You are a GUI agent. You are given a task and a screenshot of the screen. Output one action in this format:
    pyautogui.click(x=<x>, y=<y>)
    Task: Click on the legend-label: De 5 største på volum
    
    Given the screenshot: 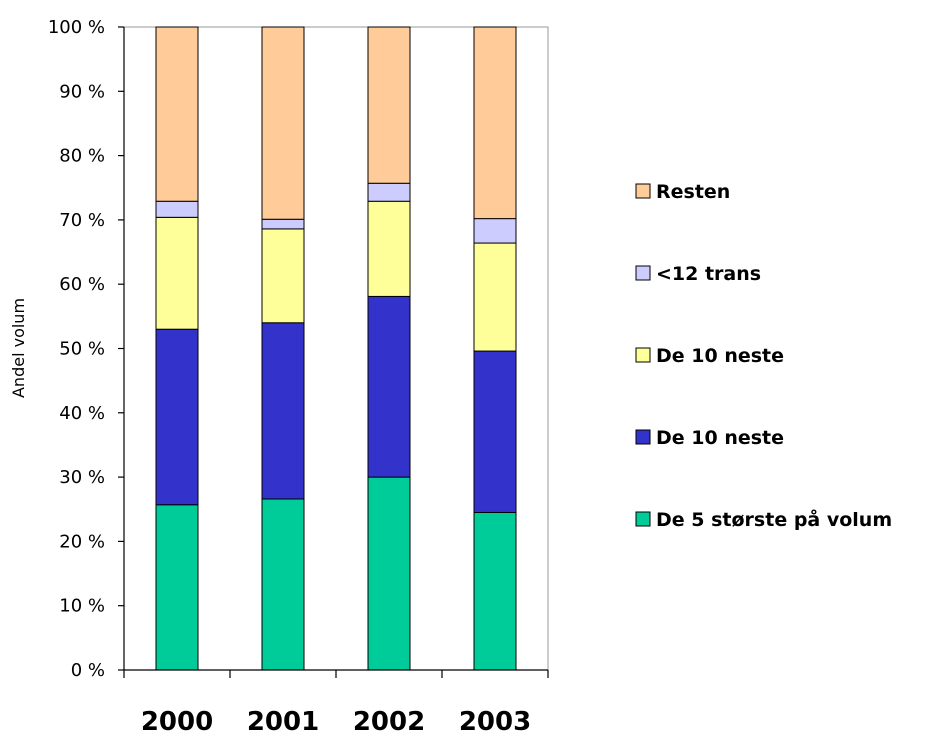 What is the action you would take?
    pyautogui.click(x=774, y=519)
    